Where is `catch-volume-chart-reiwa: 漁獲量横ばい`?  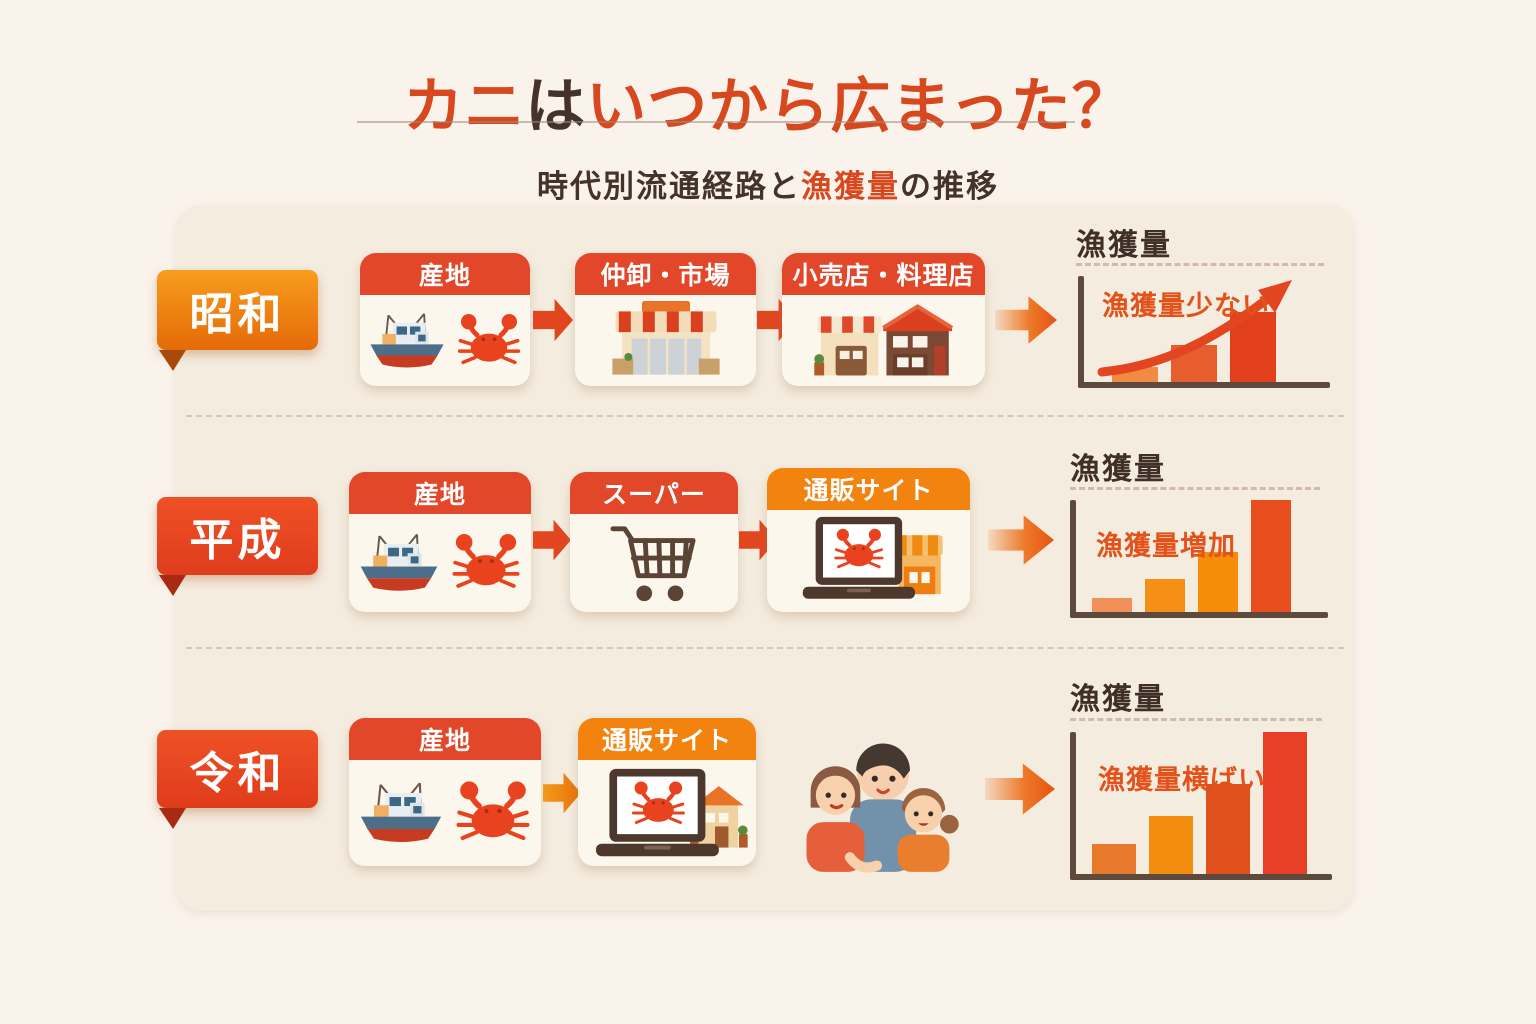
catch-volume-chart-reiwa: 漁獲量横ばい is located at coordinates (1201, 806).